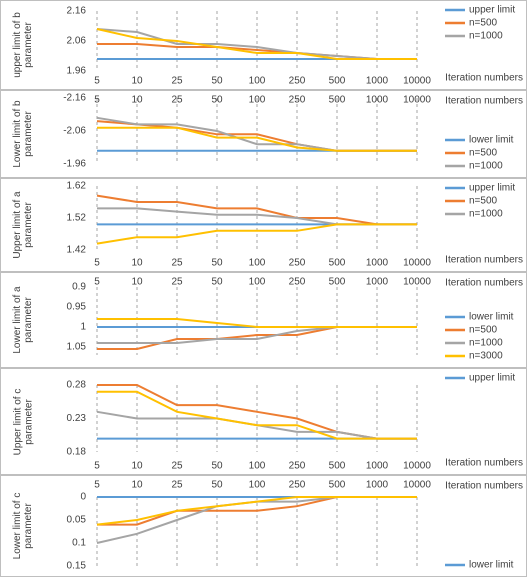 Image resolution: width=527 pixels, height=577 pixels. What do you see at coordinates (77, 566) in the screenshot?
I see `y-tick-label: 0.15` at bounding box center [77, 566].